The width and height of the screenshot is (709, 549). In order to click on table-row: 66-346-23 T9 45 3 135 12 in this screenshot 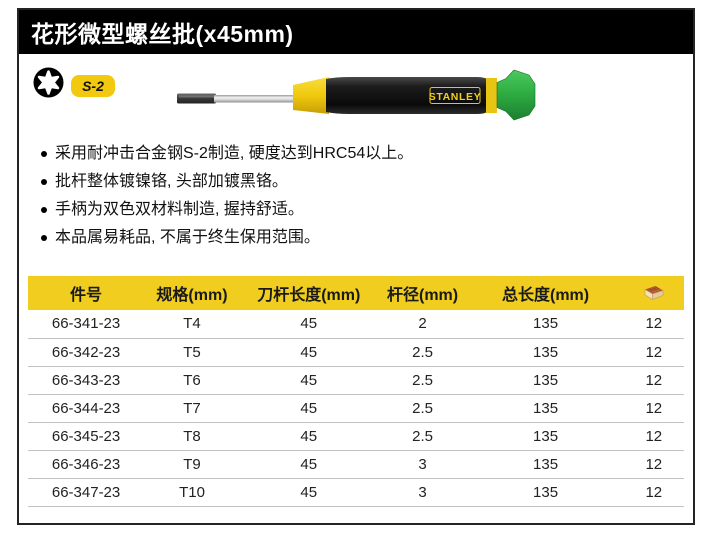, I will do `click(356, 464)`.